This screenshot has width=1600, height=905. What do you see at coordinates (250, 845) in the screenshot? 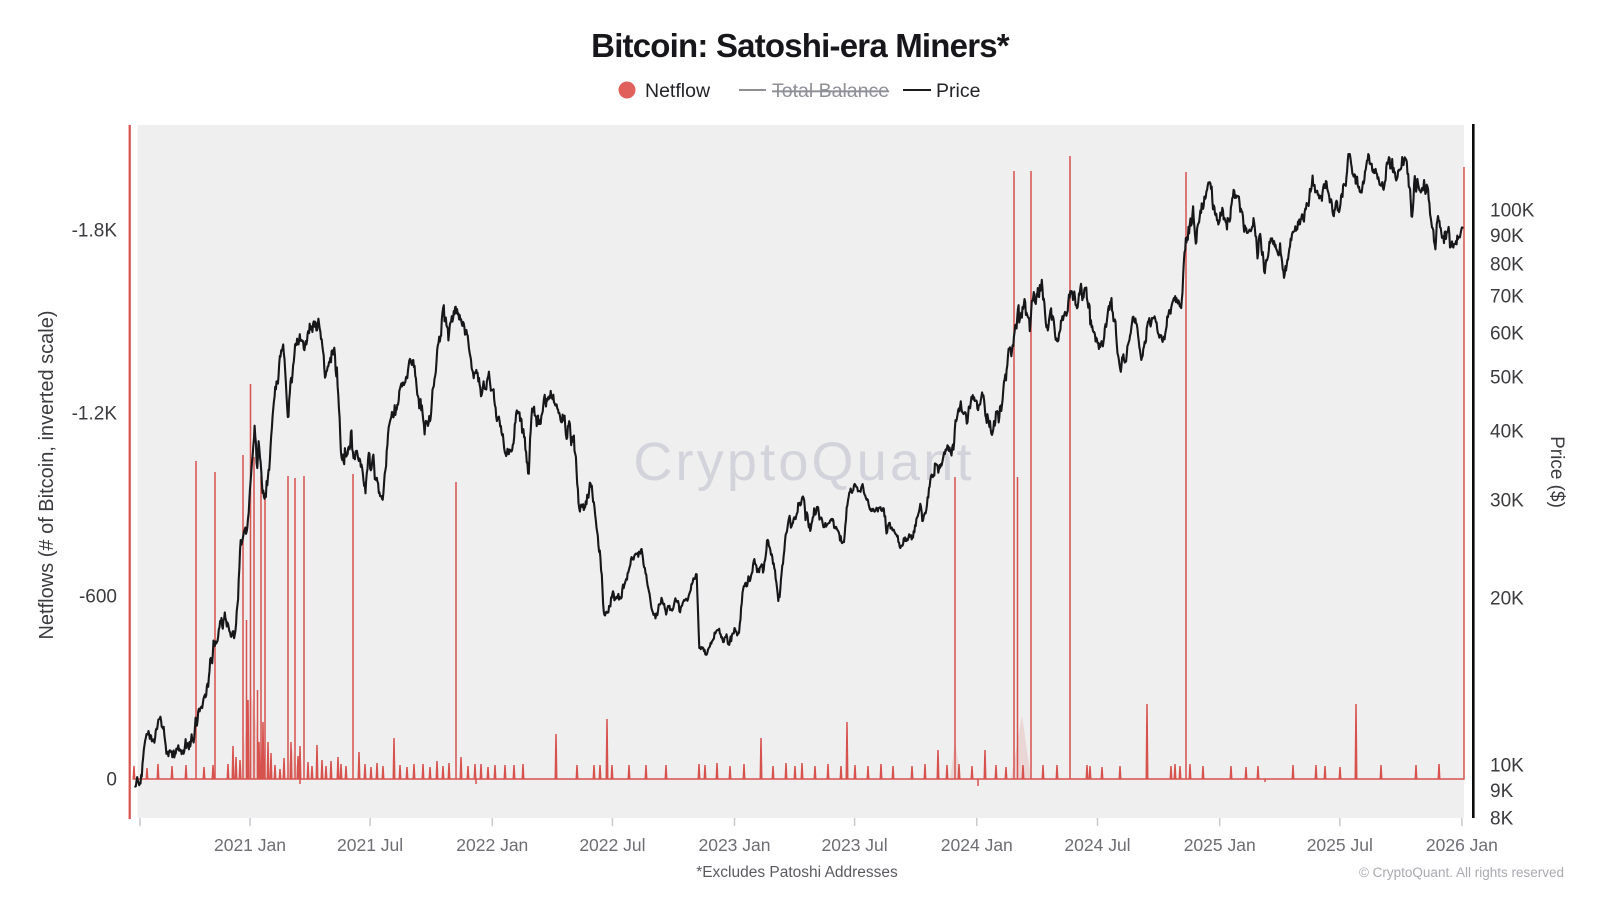
I see `svg-text: 2021 Jan` at bounding box center [250, 845].